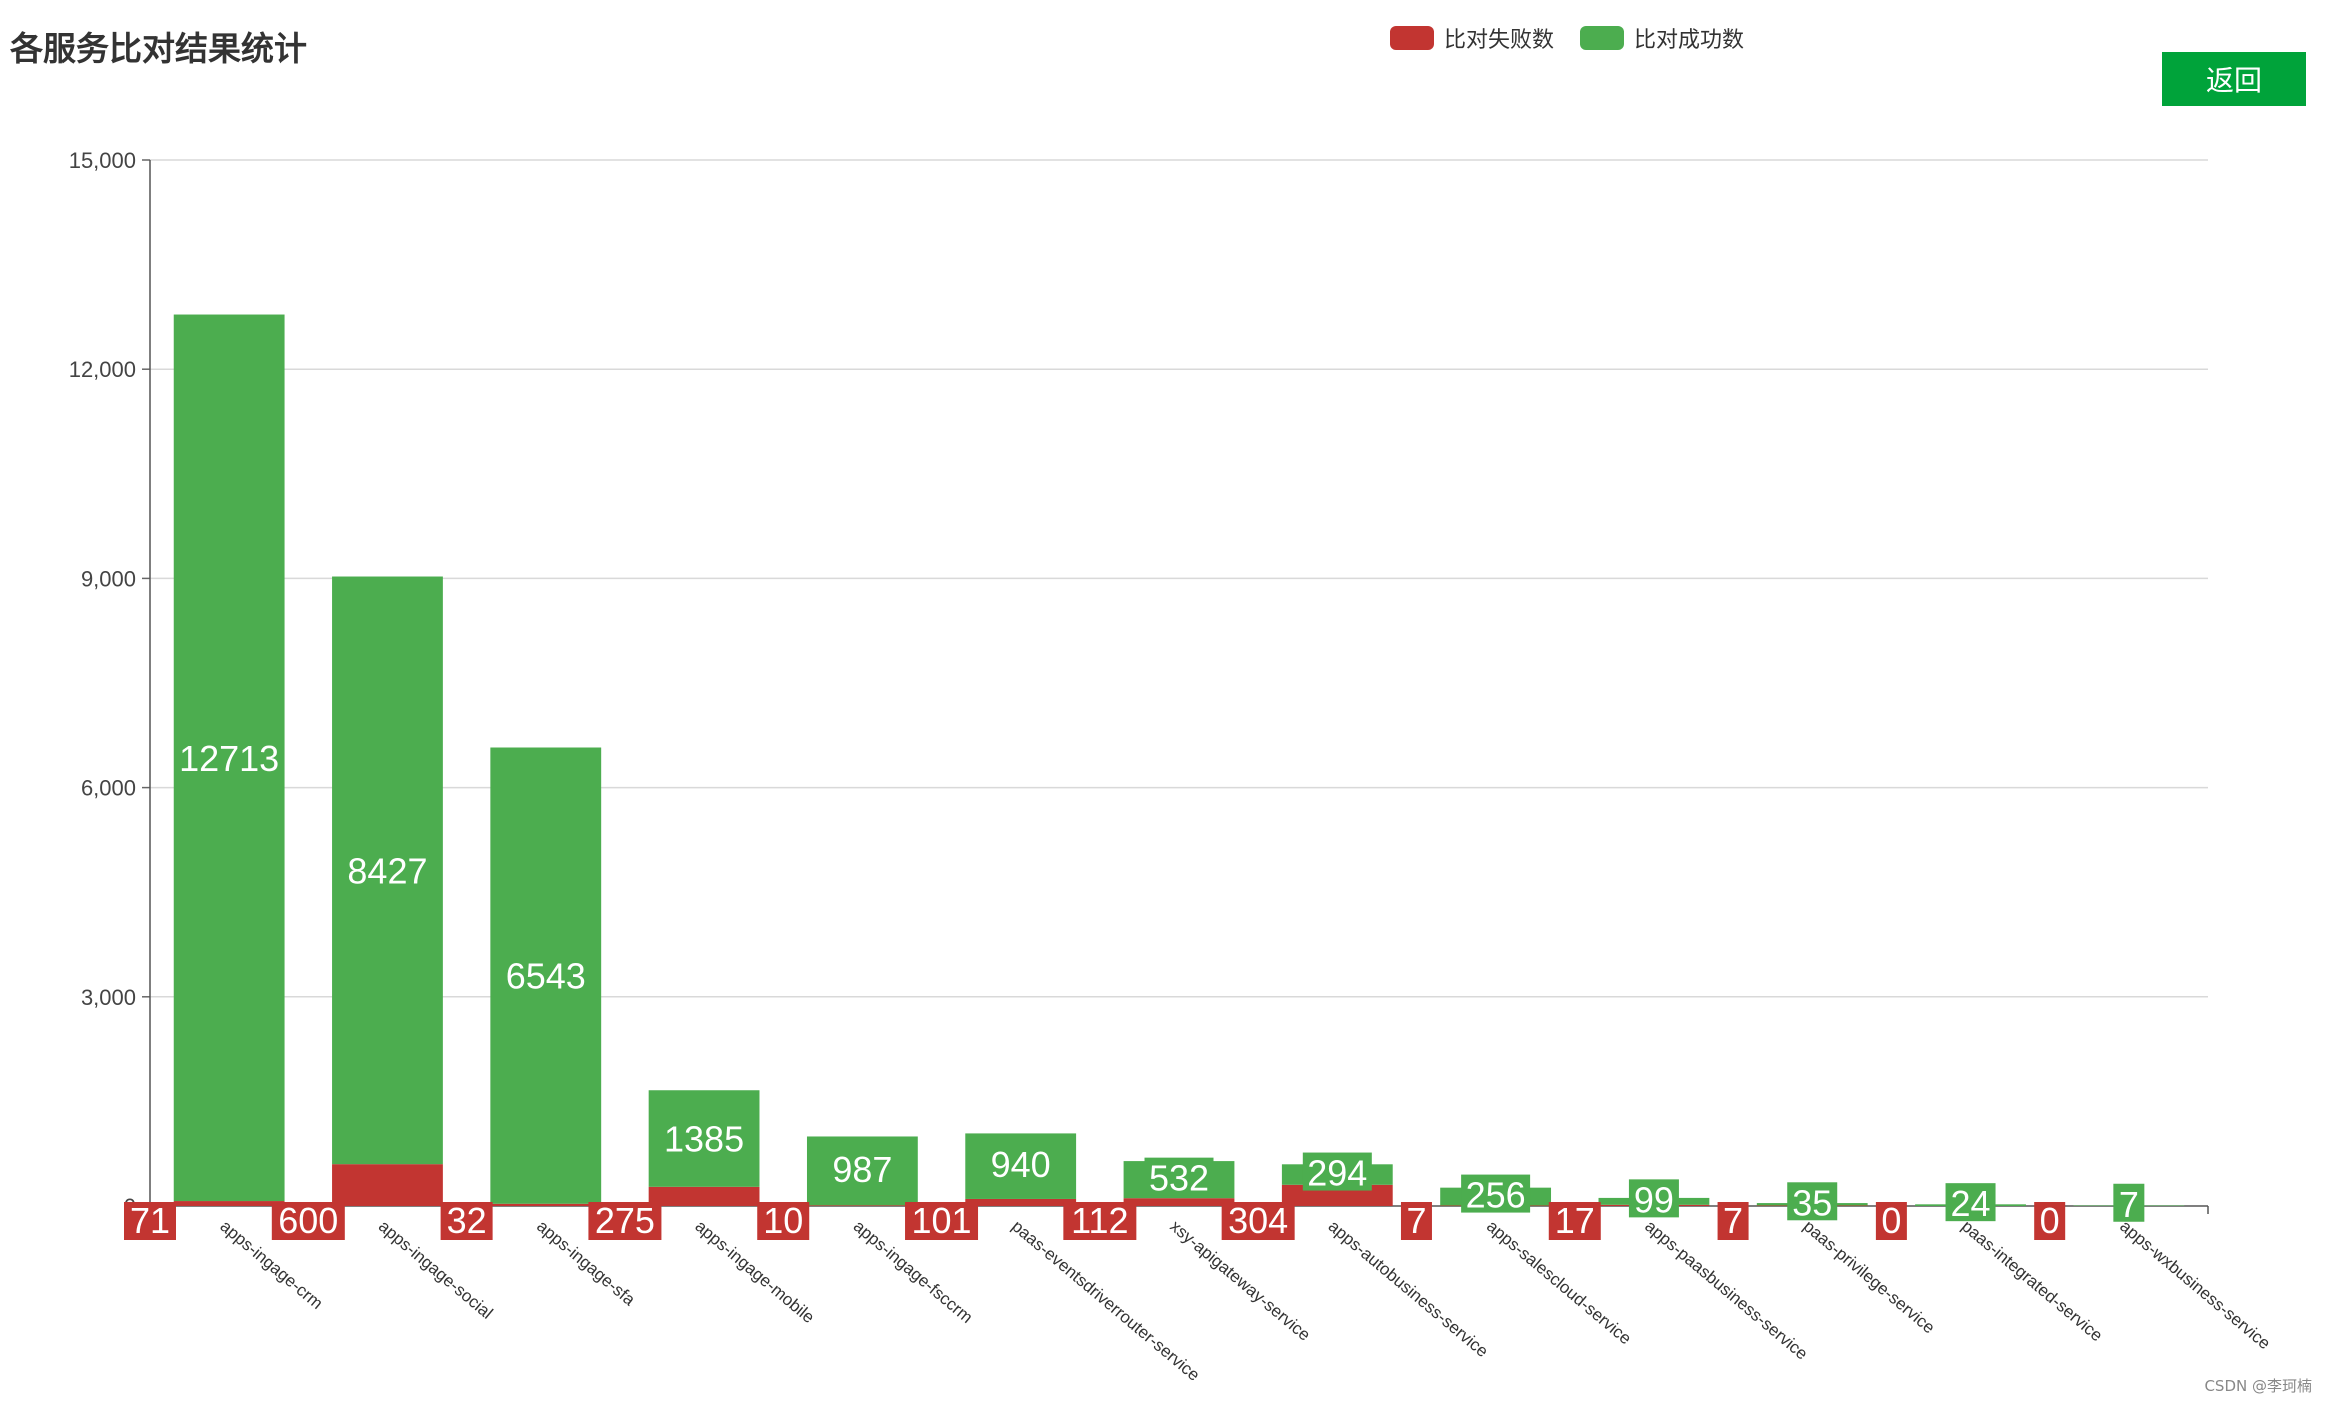 The width and height of the screenshot is (2326, 1404). What do you see at coordinates (2032, 1281) in the screenshot?
I see `x-category-label: paas-integrated-service` at bounding box center [2032, 1281].